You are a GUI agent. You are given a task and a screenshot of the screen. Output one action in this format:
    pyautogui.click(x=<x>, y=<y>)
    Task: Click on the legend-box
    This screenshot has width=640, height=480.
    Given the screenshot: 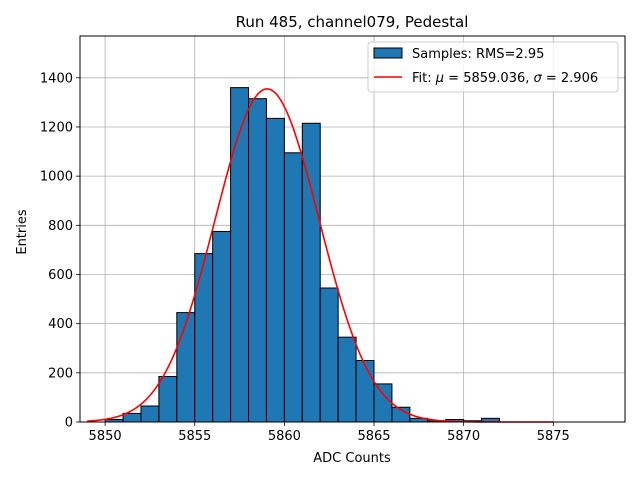 What is the action you would take?
    pyautogui.click(x=493, y=67)
    